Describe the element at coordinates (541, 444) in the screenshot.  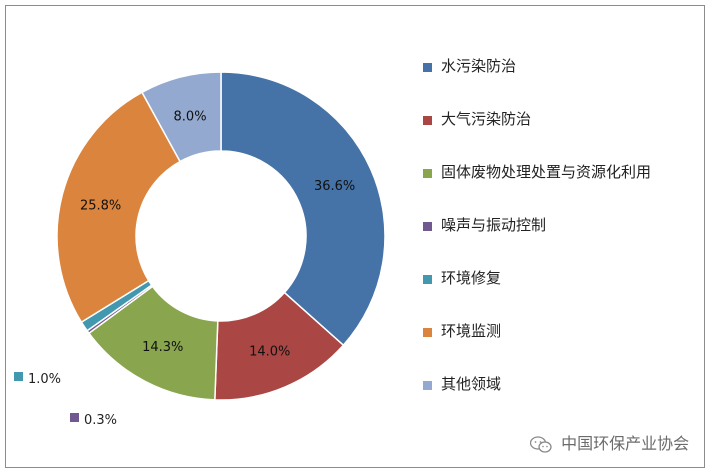
I see `wechat-icon` at that location.